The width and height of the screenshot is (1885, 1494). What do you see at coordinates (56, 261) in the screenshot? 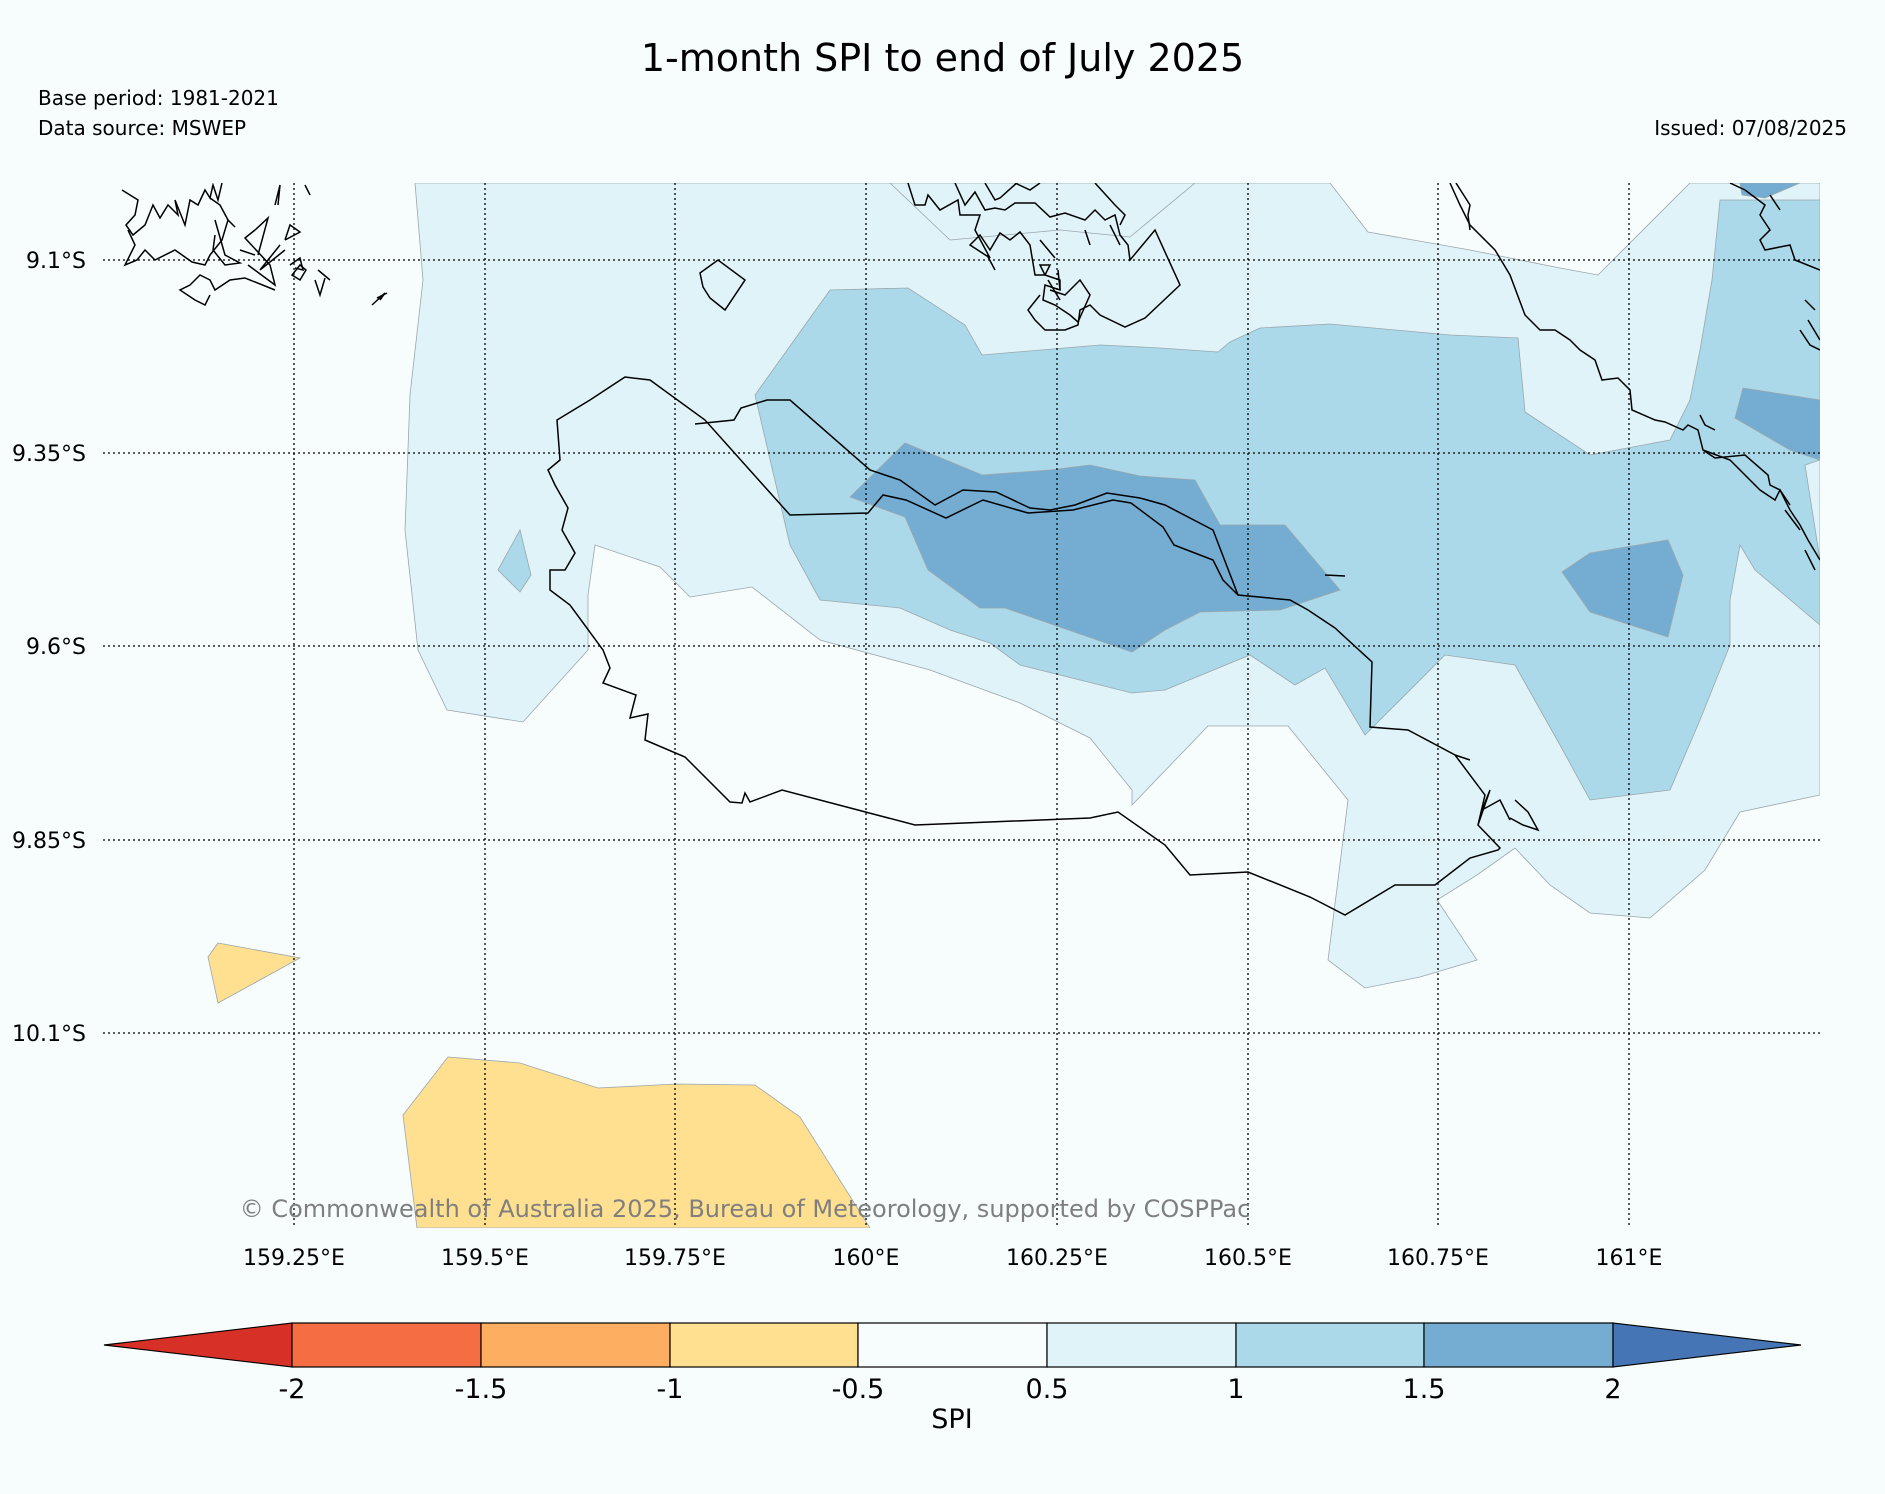
I see `lat-label: 9.1°S` at bounding box center [56, 261].